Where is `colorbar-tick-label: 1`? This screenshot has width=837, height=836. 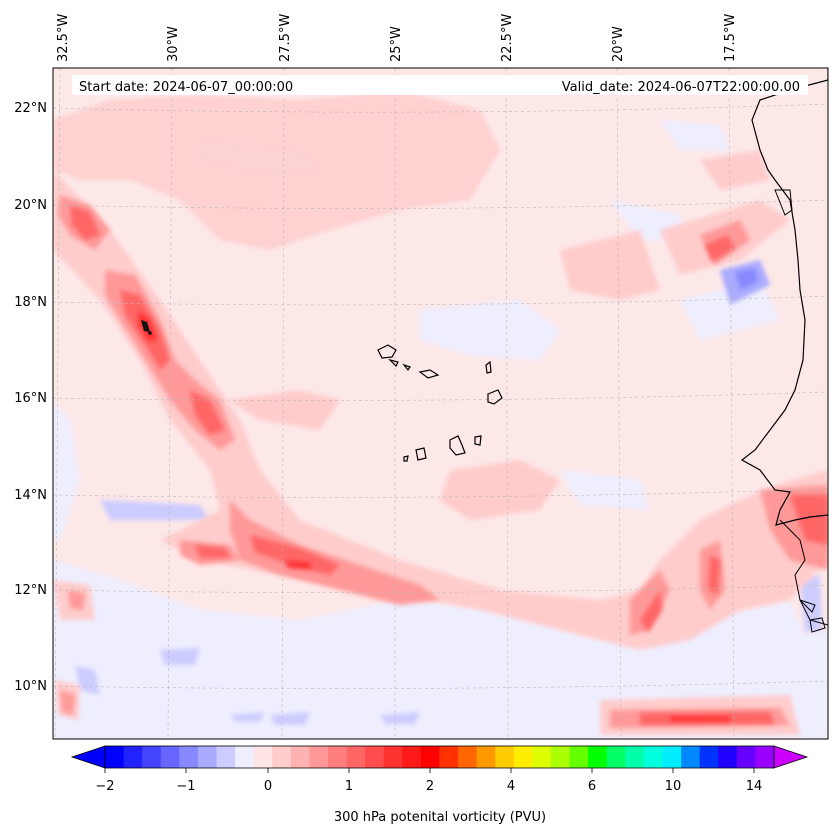 colorbar-tick-label: 1 is located at coordinates (349, 786).